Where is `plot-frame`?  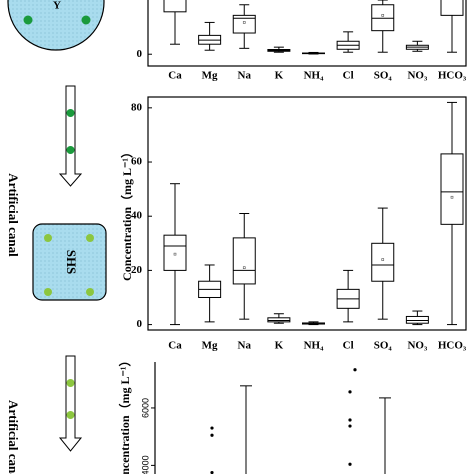
plot-frame is located at coordinates (307, 33).